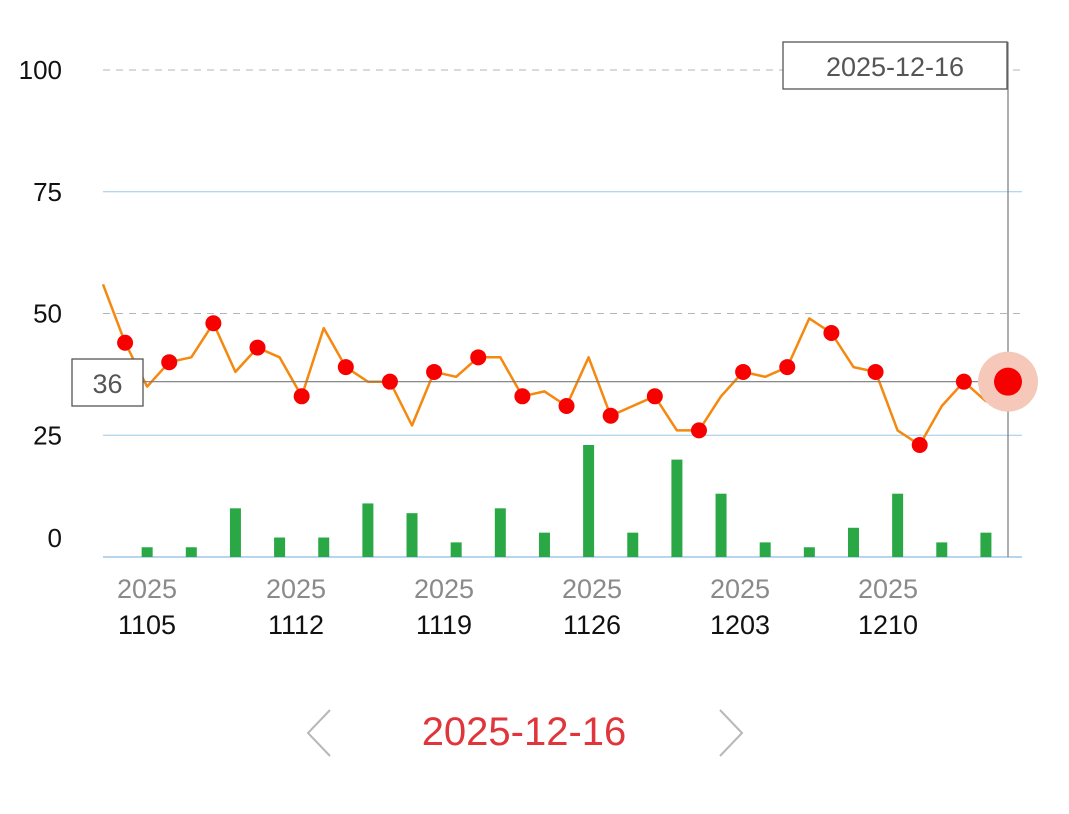 The width and height of the screenshot is (1069, 814). Describe the element at coordinates (47, 435) in the screenshot. I see `y-tick-label: 25` at that location.